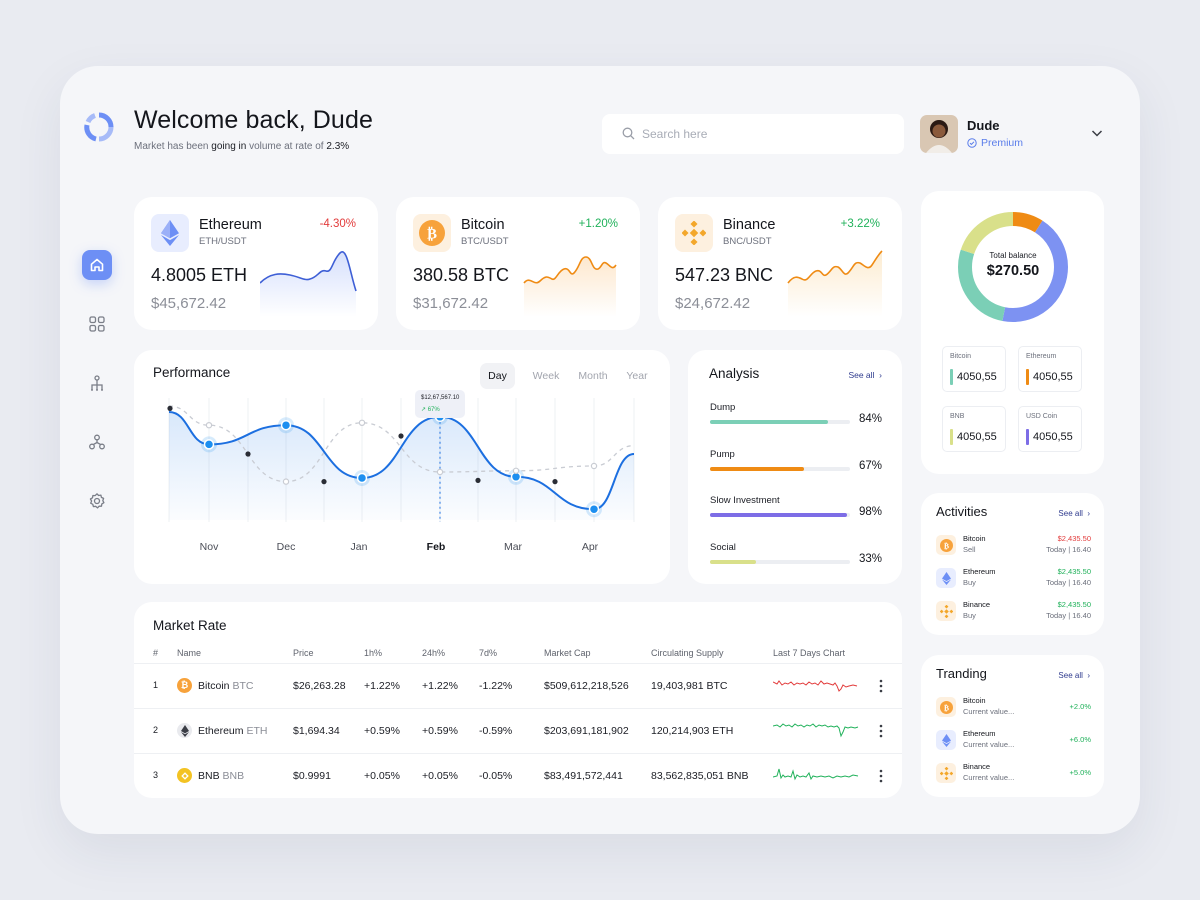 The height and width of the screenshot is (900, 1200). What do you see at coordinates (687, 653) in the screenshot?
I see `col-supply: Circulating Supply` at bounding box center [687, 653].